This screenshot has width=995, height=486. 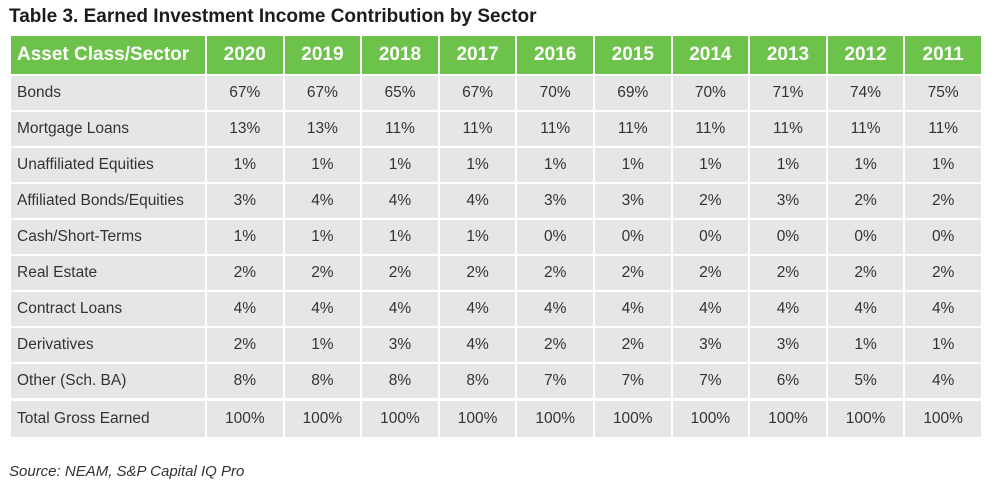 What do you see at coordinates (108, 165) in the screenshot?
I see `row-label: Unaffiliated Equities` at bounding box center [108, 165].